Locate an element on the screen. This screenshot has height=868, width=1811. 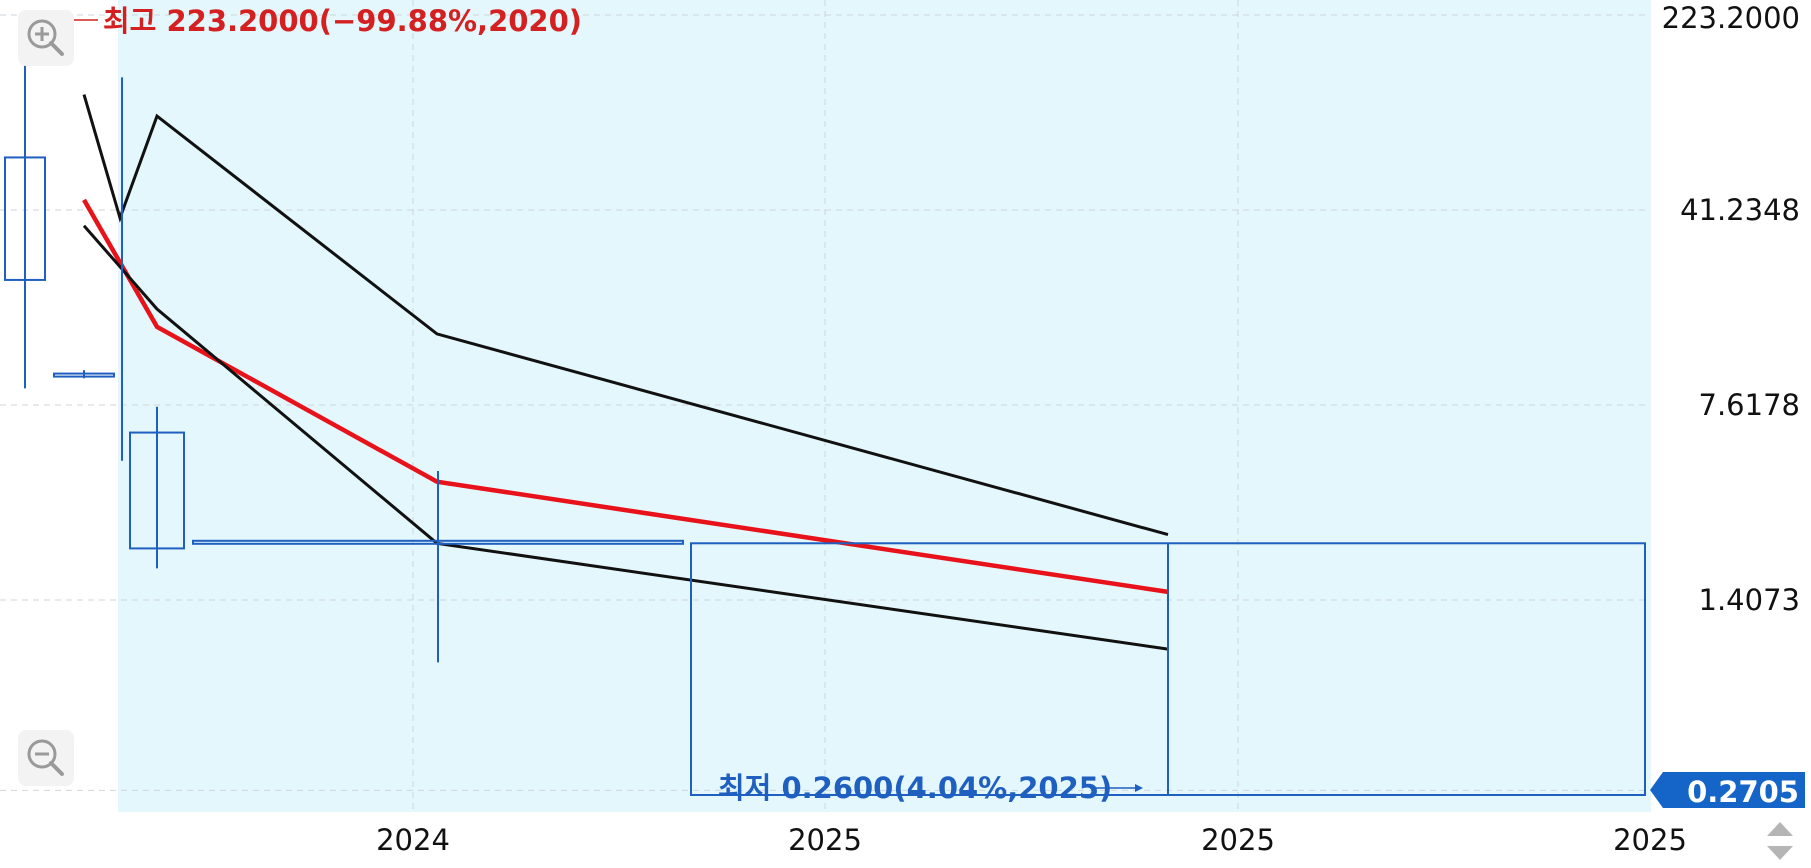
high-label: 최고 223.2000(−99.88%,2020) is located at coordinates (342, 21).